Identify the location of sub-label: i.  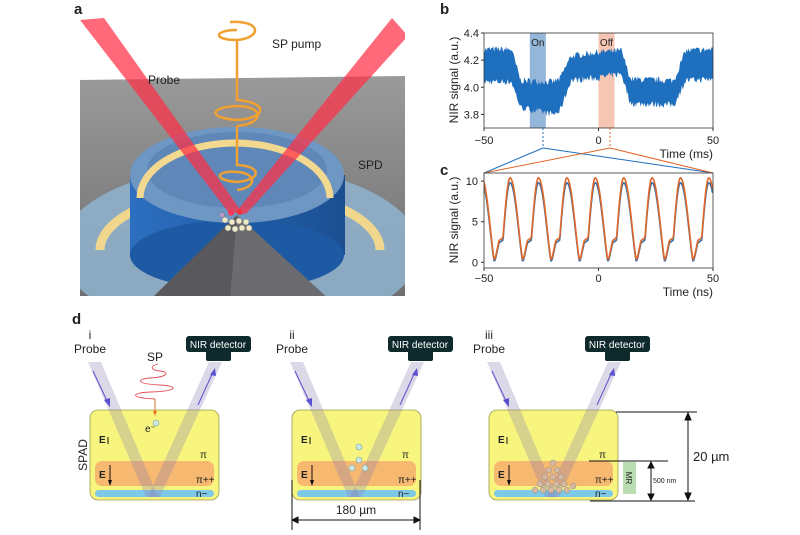
(90, 335).